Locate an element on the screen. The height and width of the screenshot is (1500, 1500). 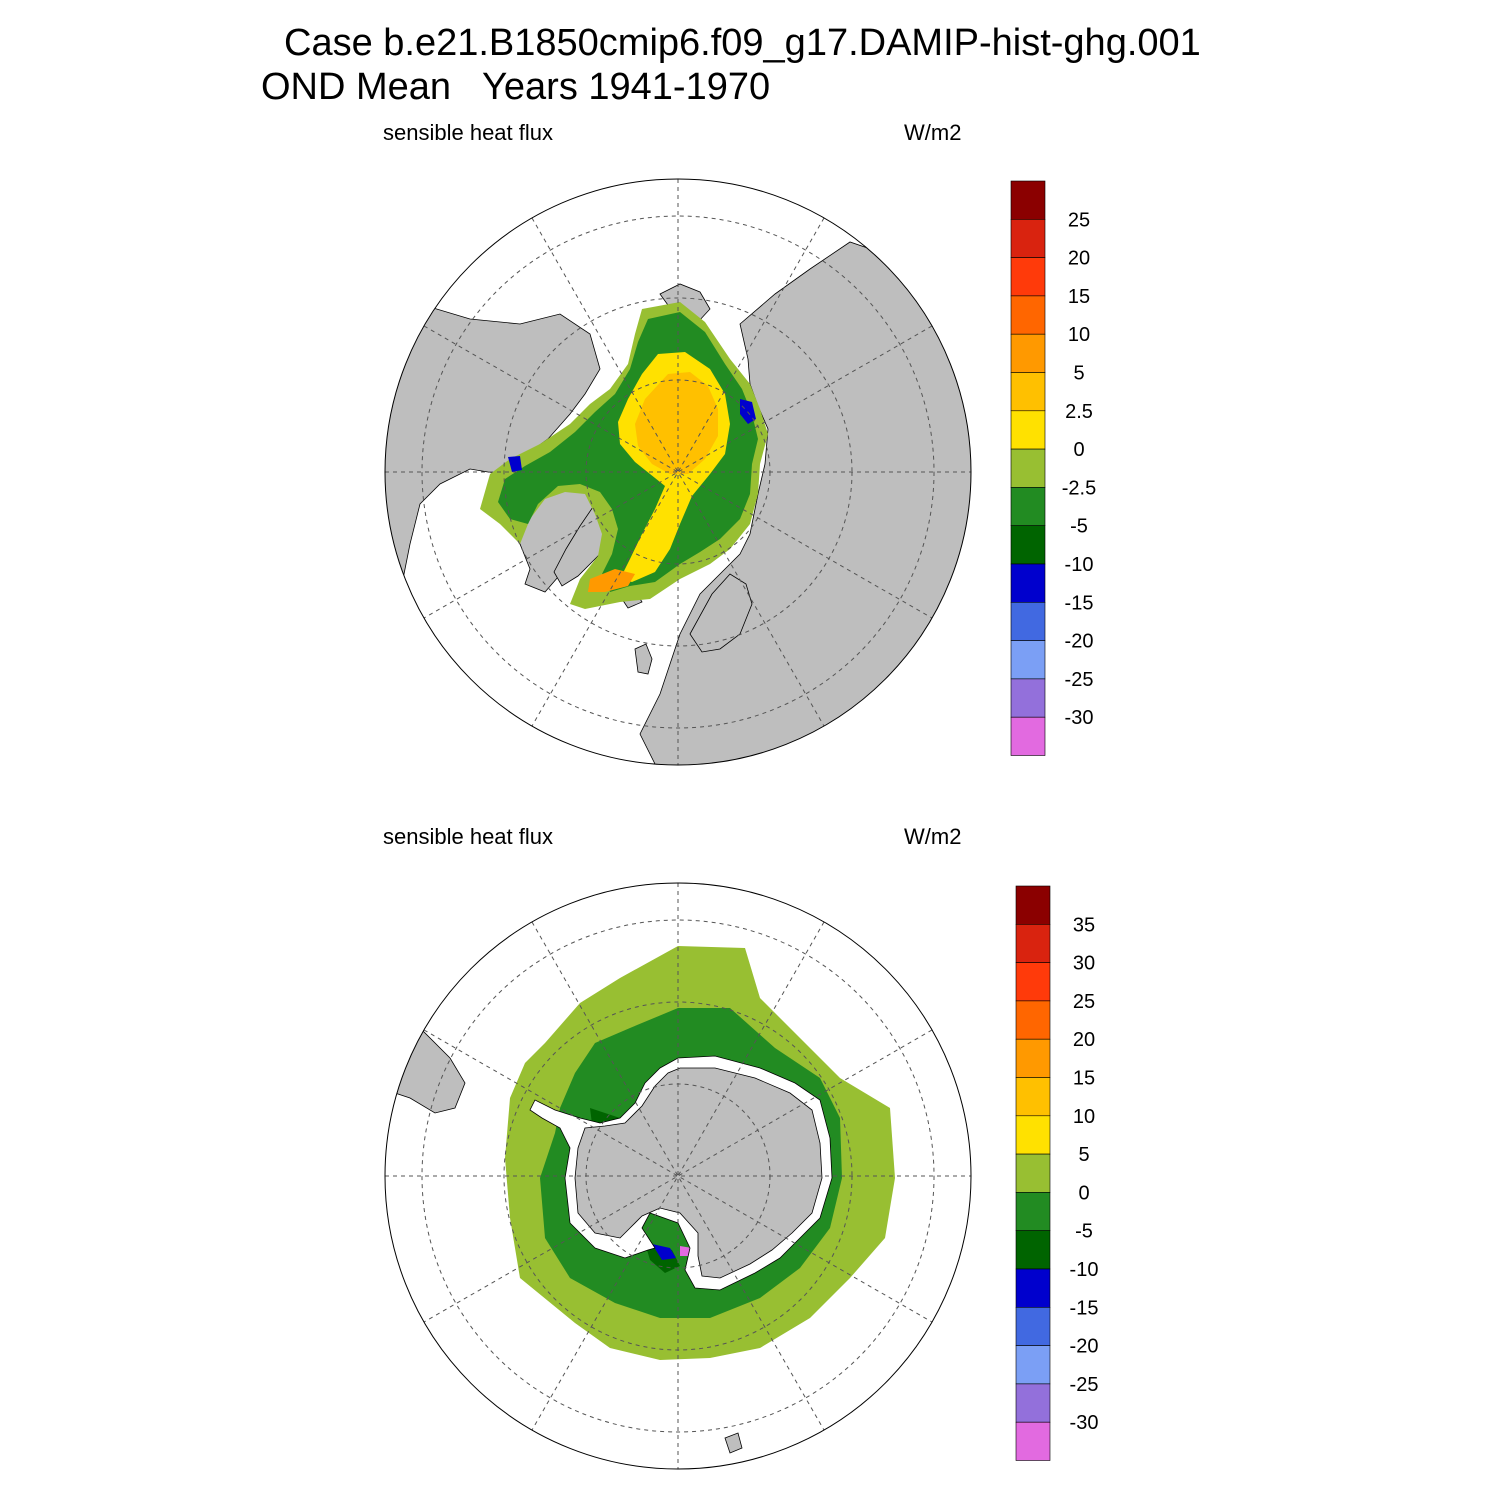
sh-units-label: W/m2 is located at coordinates (933, 836).